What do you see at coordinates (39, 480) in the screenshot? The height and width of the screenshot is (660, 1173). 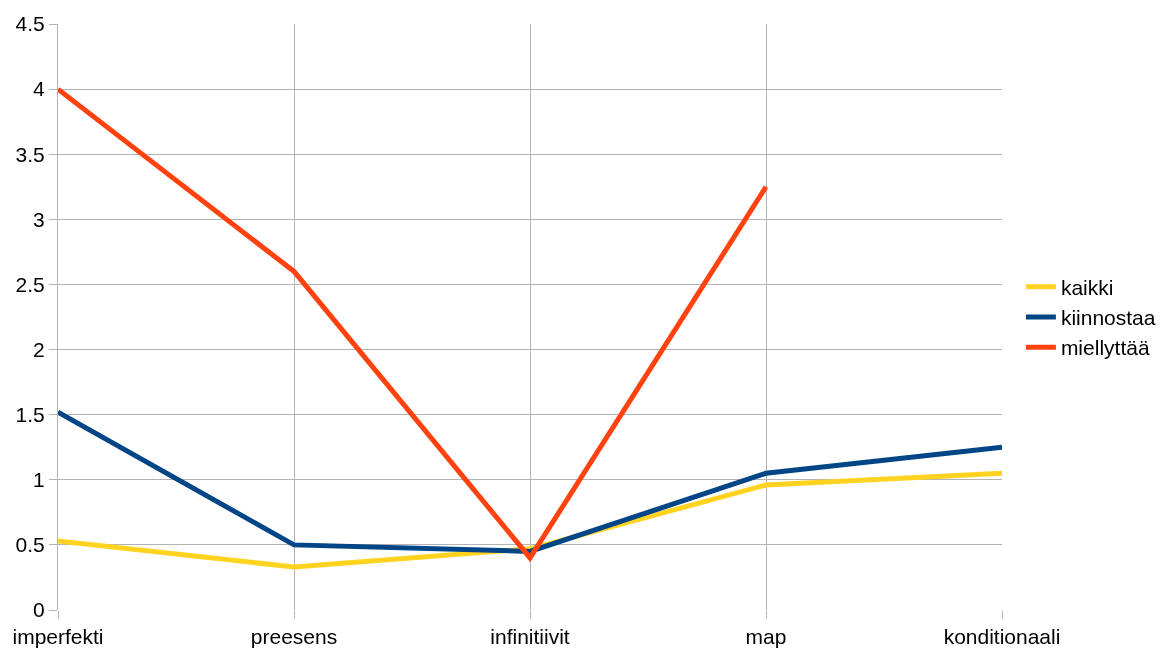 I see `y-tick-label: 1` at bounding box center [39, 480].